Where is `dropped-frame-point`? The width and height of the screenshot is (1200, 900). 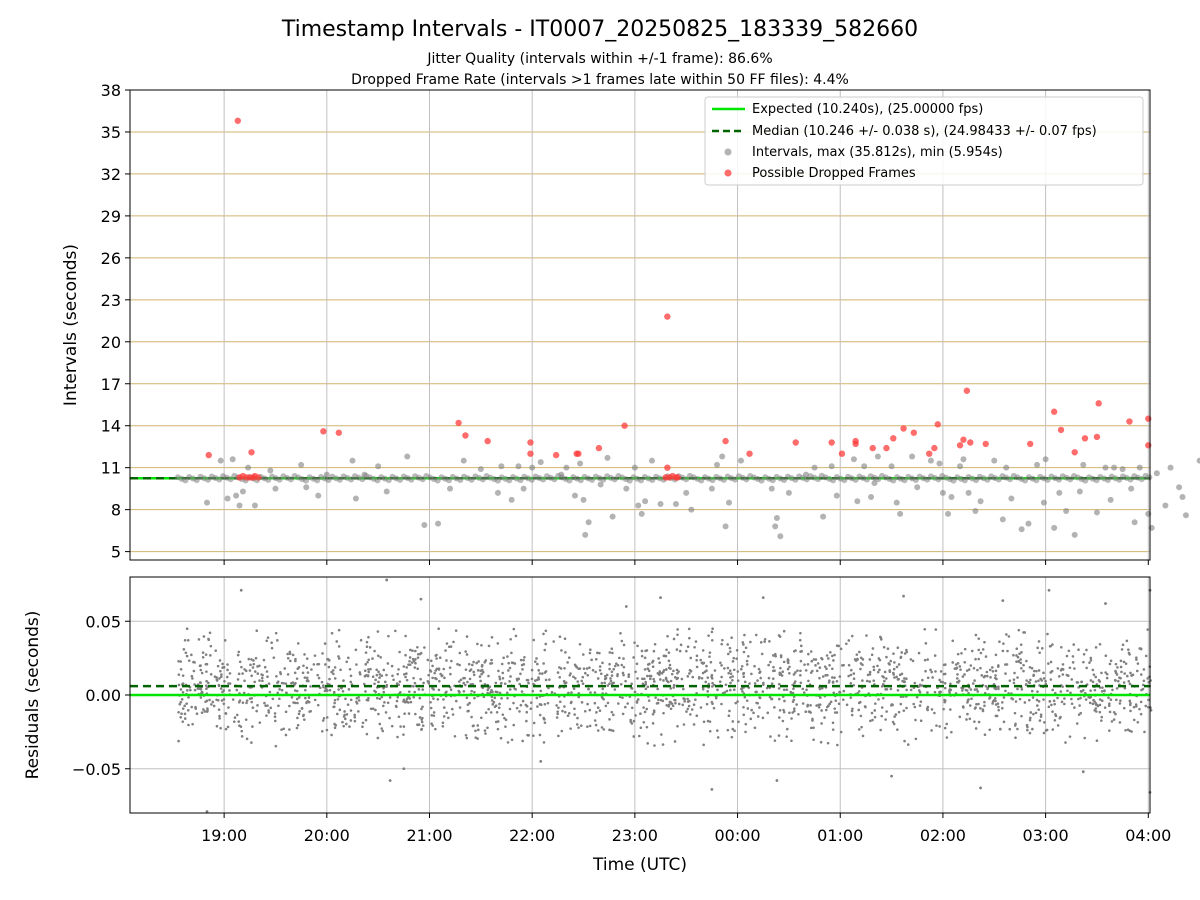 dropped-frame-point is located at coordinates (1085, 438).